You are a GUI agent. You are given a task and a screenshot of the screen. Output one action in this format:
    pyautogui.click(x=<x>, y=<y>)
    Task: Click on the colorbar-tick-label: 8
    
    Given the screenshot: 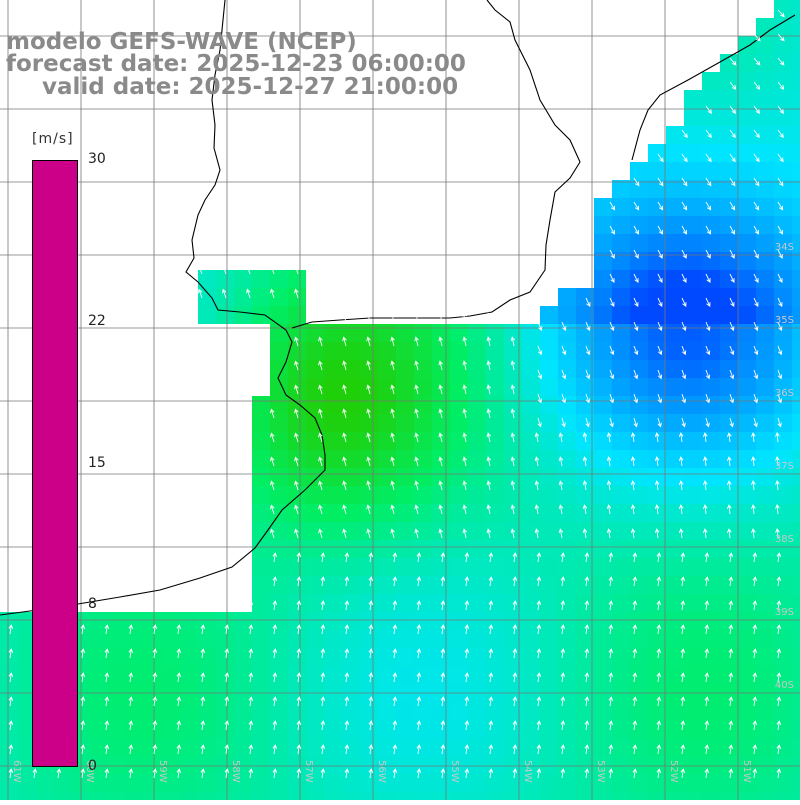 What is the action you would take?
    pyautogui.click(x=92, y=604)
    